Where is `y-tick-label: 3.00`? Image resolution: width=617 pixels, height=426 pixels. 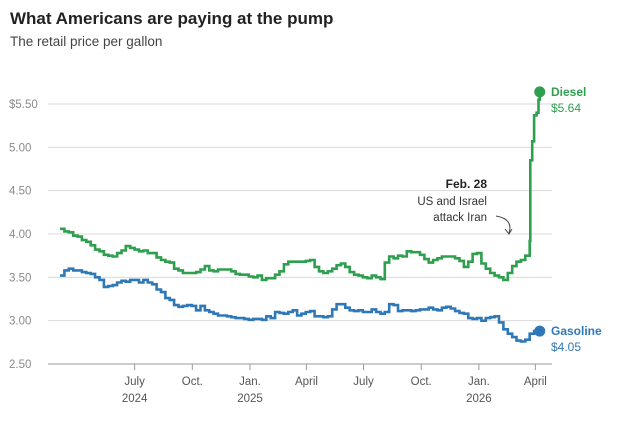 y-tick-label: 3.00 is located at coordinates (20, 322).